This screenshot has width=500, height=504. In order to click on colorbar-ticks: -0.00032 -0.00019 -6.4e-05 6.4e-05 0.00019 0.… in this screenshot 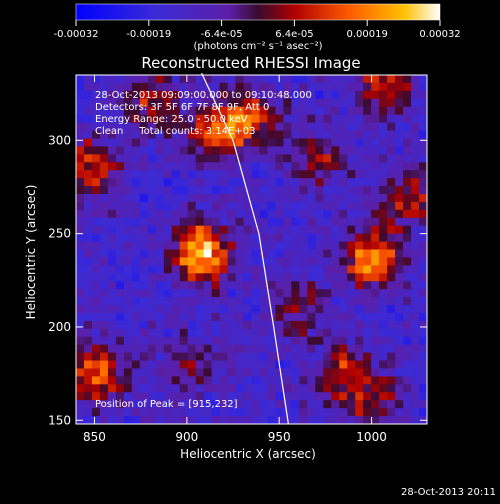, I will do `click(257, 30)`.